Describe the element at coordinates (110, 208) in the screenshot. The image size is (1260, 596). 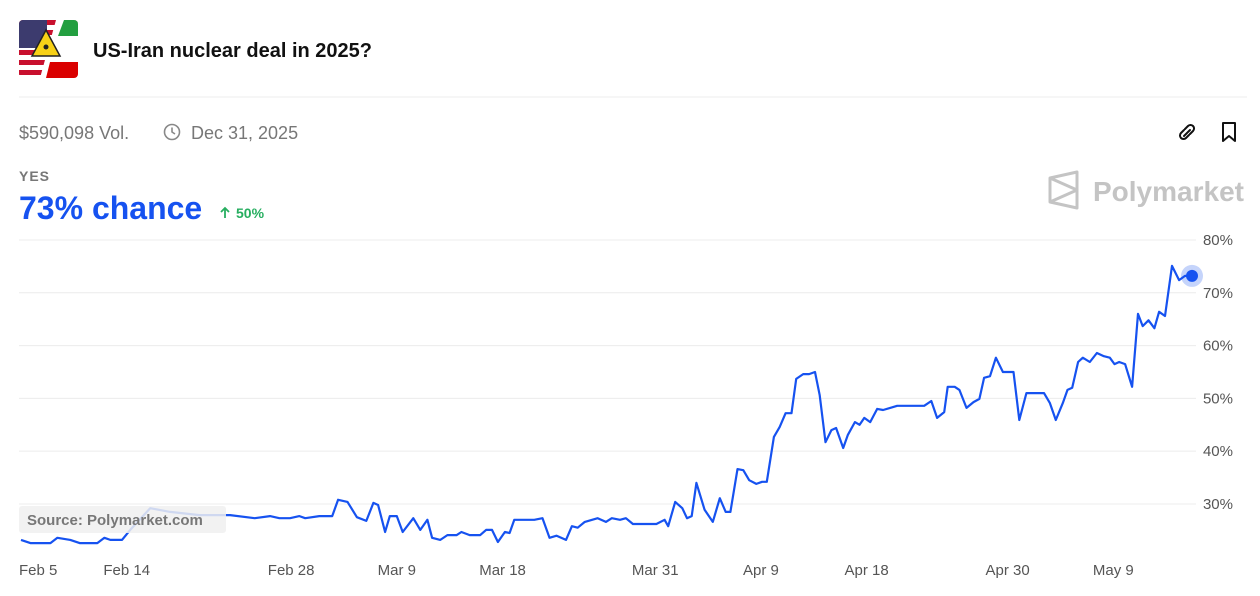
I see `chance: 73% chance` at that location.